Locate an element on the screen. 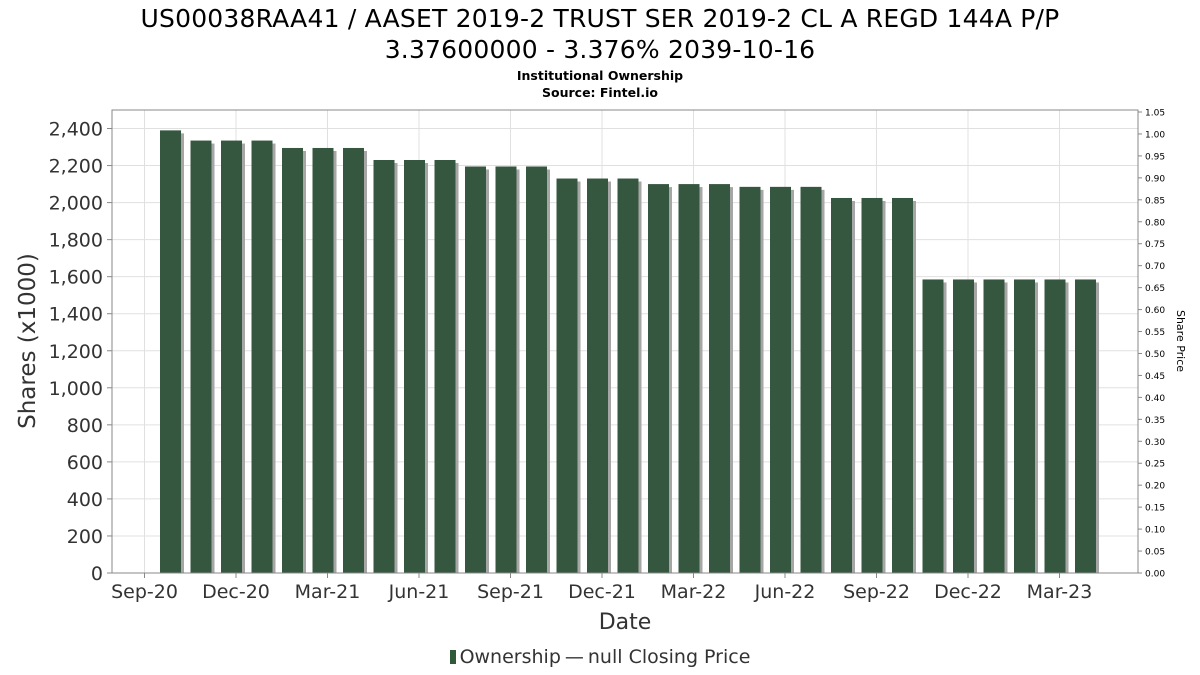 Image resolution: width=1200 pixels, height=675 pixels. y-tick-label: 200 is located at coordinates (85, 537).